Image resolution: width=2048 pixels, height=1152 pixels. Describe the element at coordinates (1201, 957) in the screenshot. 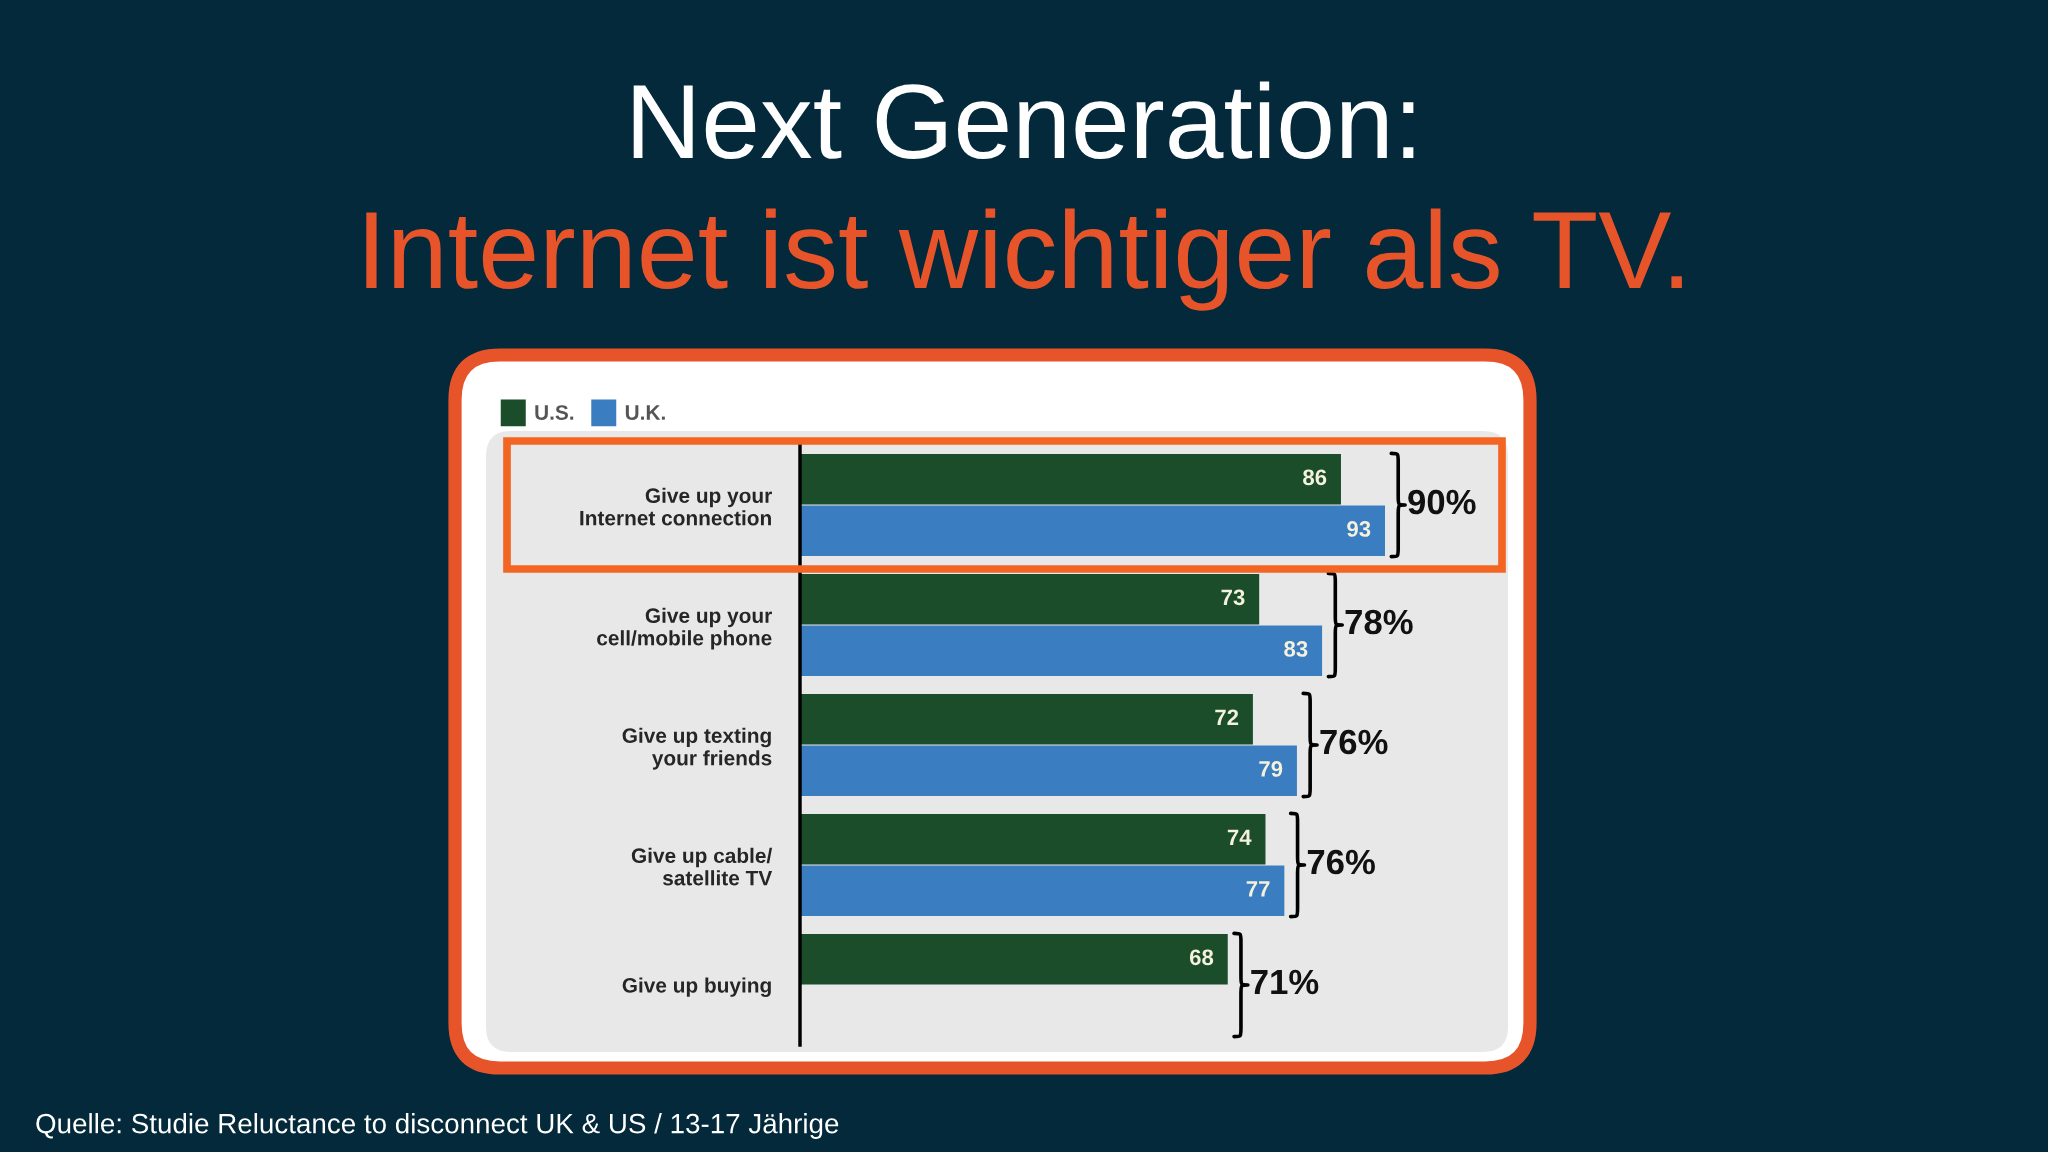

I see `data-label: 68` at that location.